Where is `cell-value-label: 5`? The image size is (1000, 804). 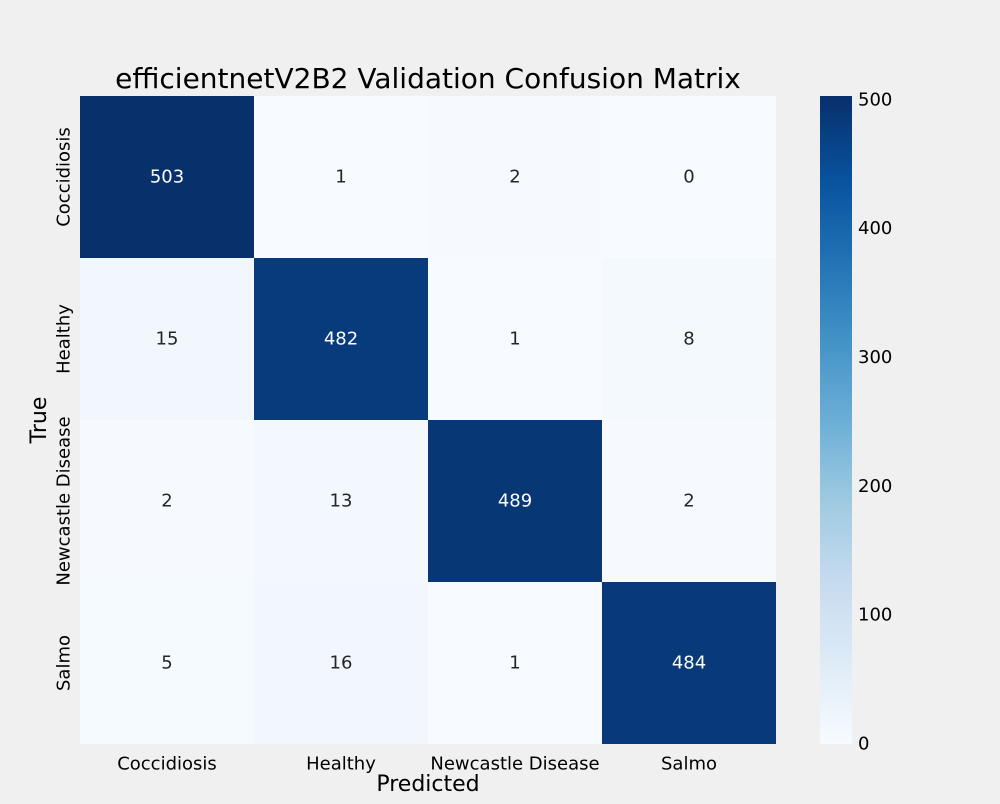 cell-value-label: 5 is located at coordinates (166, 663).